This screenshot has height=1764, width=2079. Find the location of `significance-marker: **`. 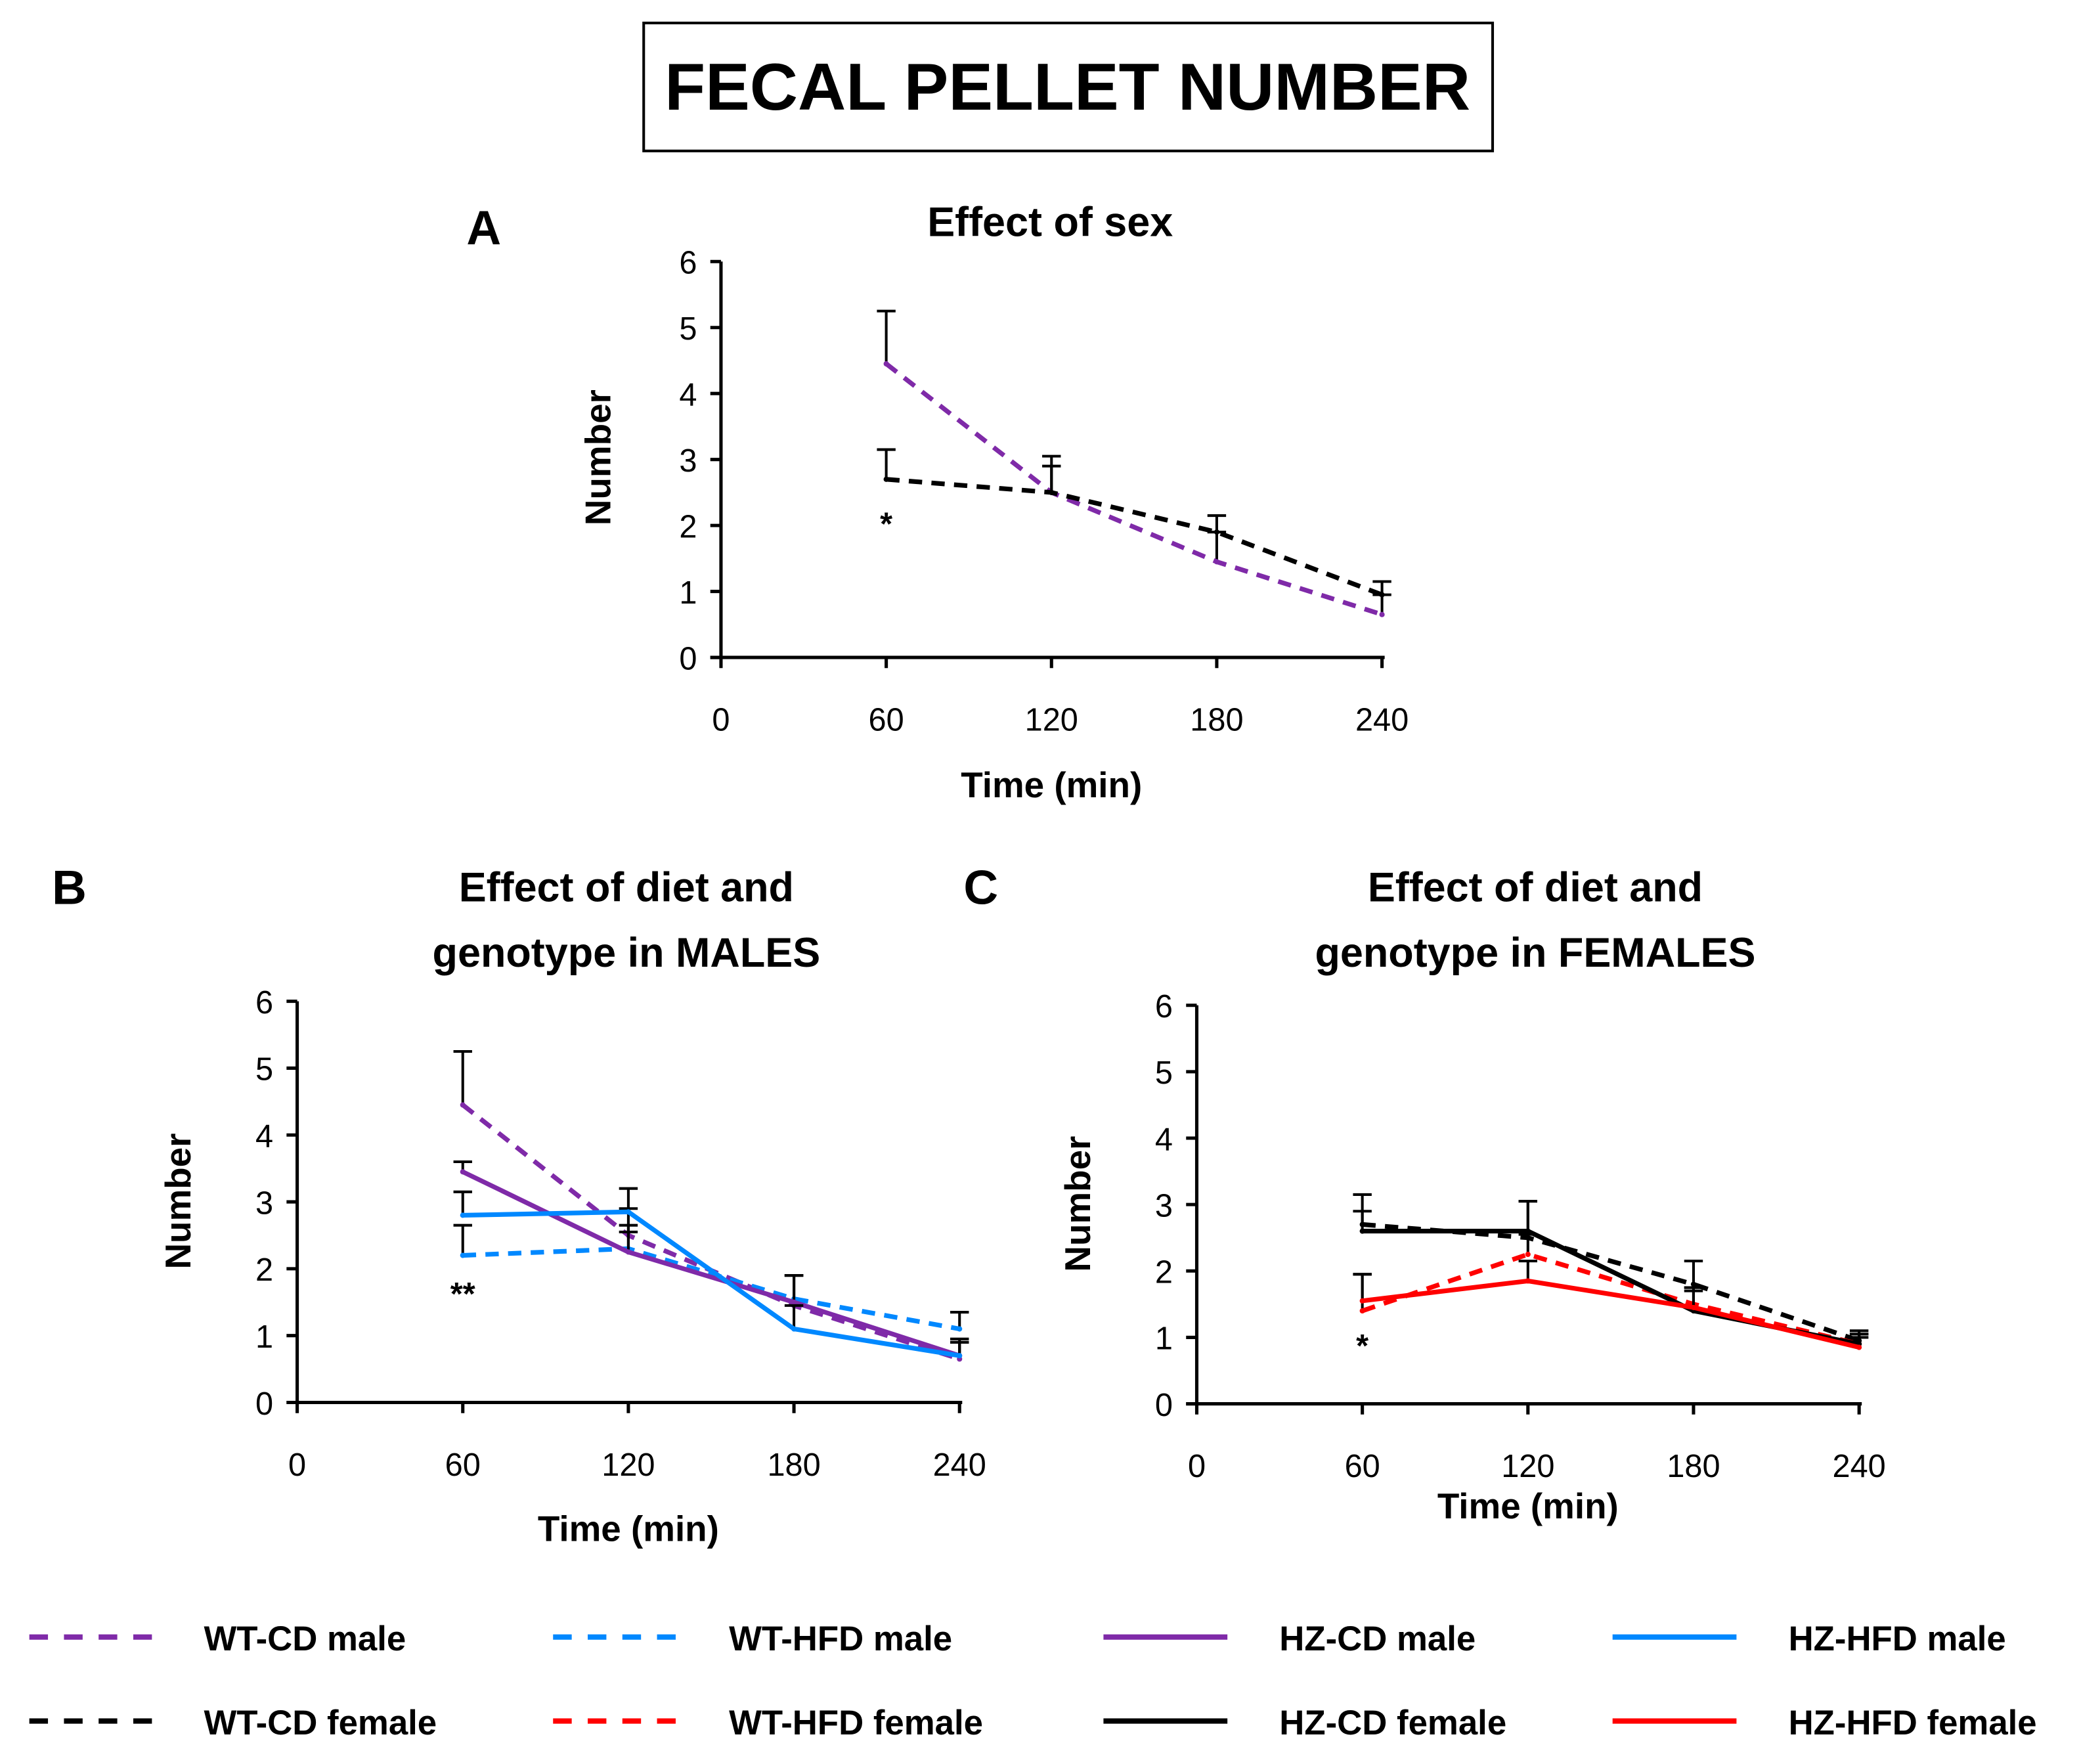

significance-marker: ** is located at coordinates (462, 1294).